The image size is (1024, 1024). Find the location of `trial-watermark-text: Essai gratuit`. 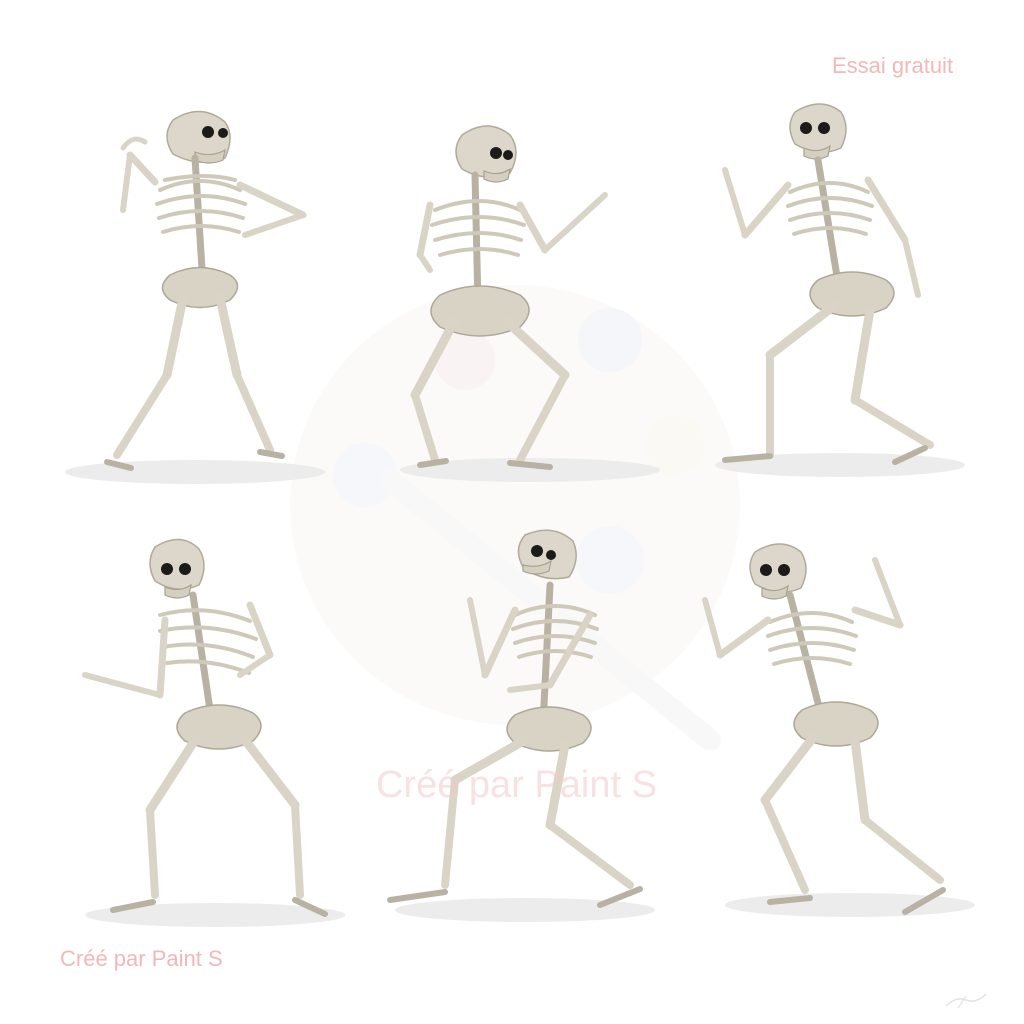

trial-watermark-text: Essai gratuit is located at coordinates (893, 65).